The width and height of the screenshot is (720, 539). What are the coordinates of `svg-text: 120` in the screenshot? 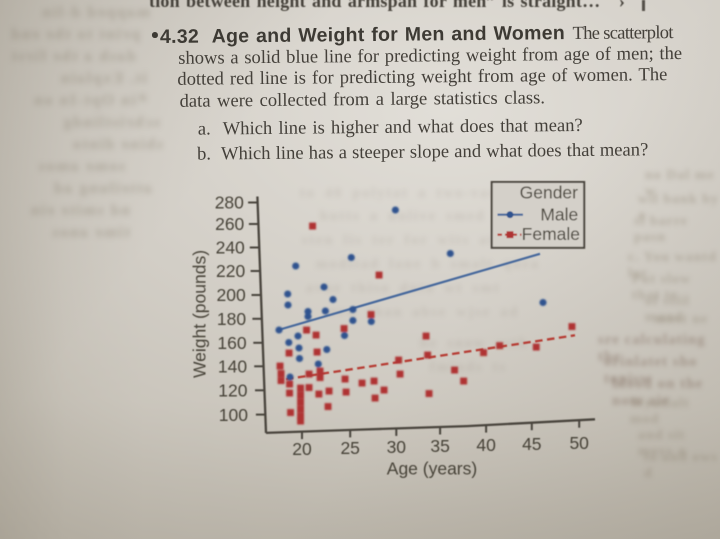 It's located at (232, 391).